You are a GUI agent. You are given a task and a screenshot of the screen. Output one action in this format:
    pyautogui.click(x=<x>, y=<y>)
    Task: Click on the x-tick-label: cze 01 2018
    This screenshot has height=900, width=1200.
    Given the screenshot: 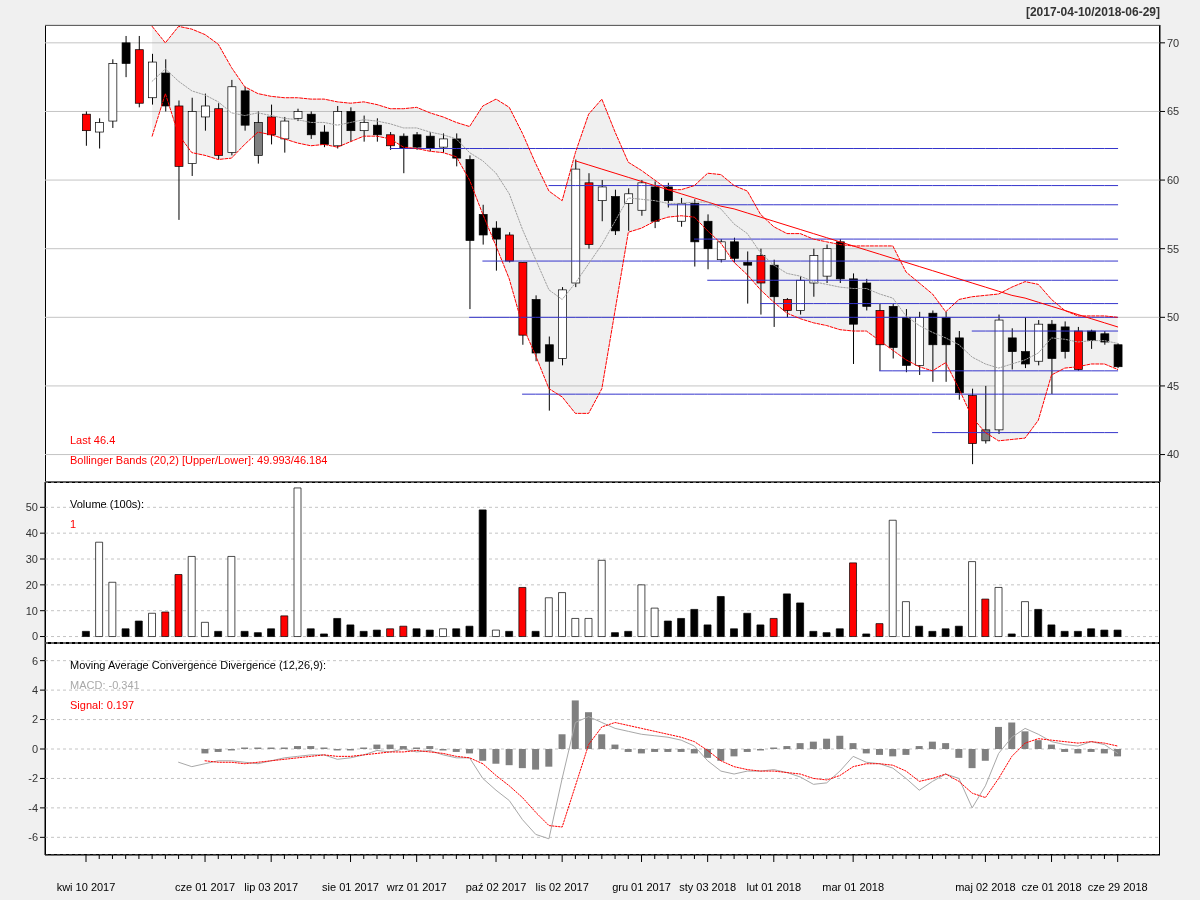 What is the action you would take?
    pyautogui.click(x=1051, y=887)
    